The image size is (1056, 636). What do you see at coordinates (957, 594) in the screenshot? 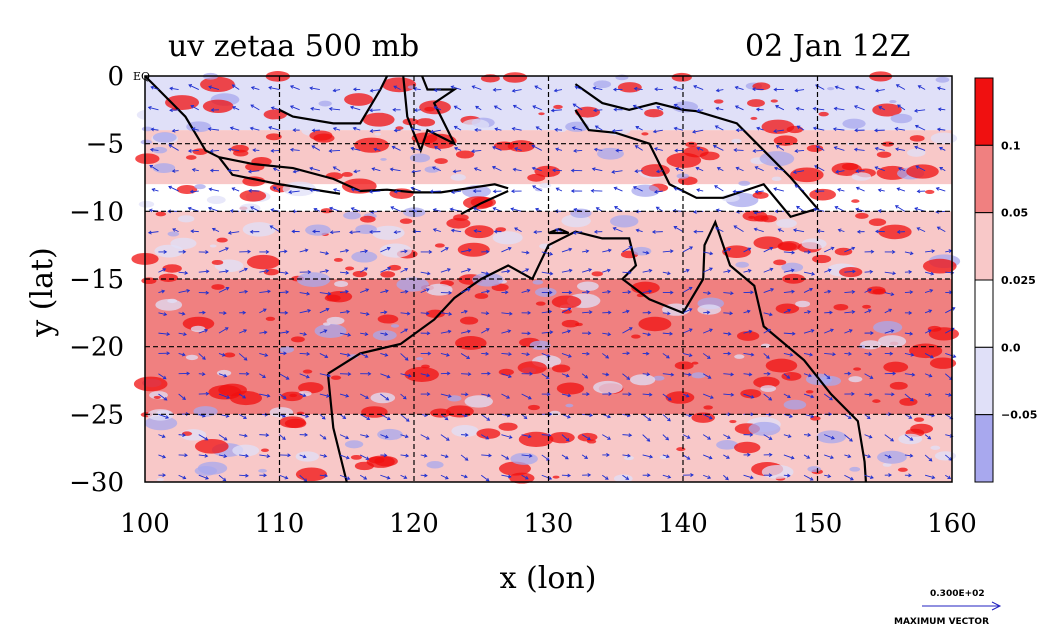
I see `vector-legend-value: 0.300E+02` at bounding box center [957, 594].